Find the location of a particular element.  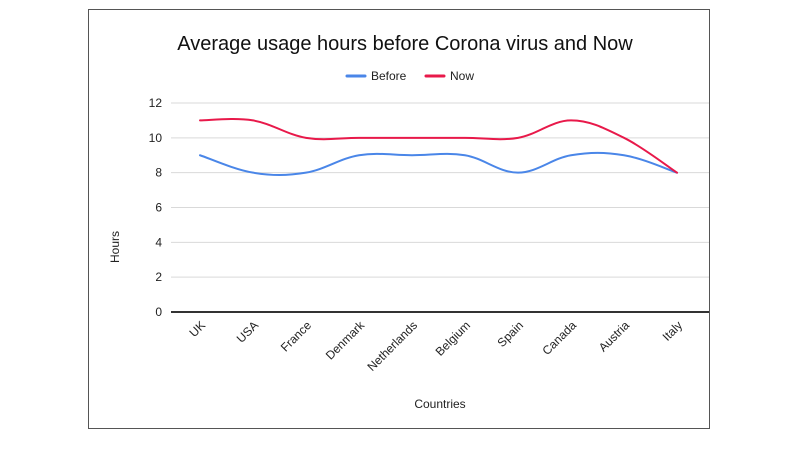

legend-label-before: Before is located at coordinates (389, 76).